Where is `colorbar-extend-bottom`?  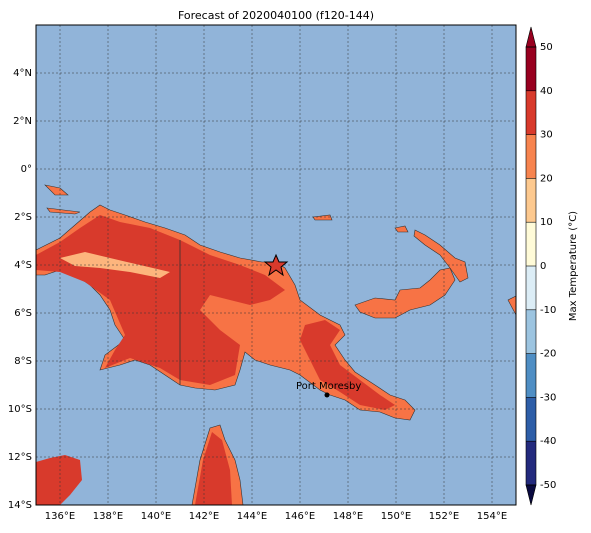
colorbar-extend-bottom is located at coordinates (531, 495).